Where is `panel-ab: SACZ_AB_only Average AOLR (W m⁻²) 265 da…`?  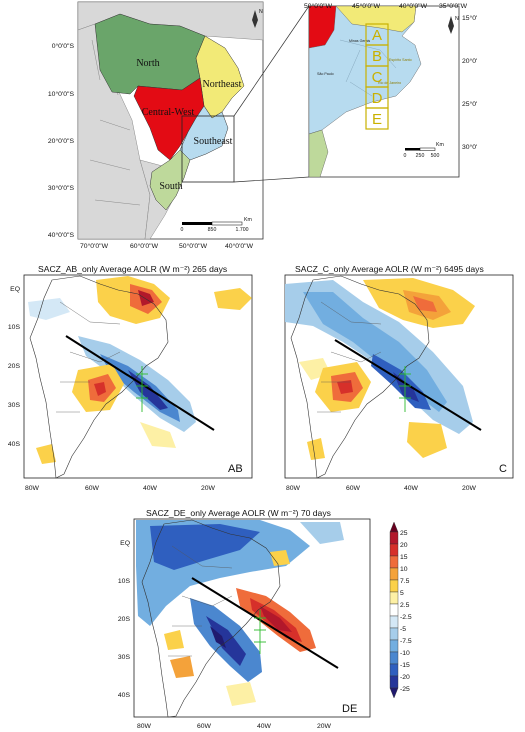
panel-ab: SACZ_AB_only Average AOLR (W m⁻²) 265 da… is located at coordinates (130, 378).